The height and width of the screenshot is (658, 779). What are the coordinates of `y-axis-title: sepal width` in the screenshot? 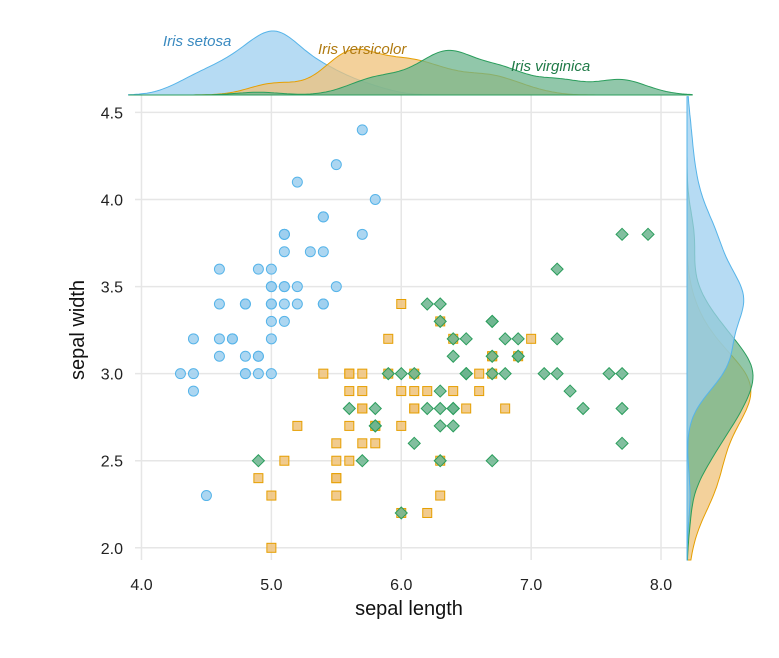 It's located at (78, 330).